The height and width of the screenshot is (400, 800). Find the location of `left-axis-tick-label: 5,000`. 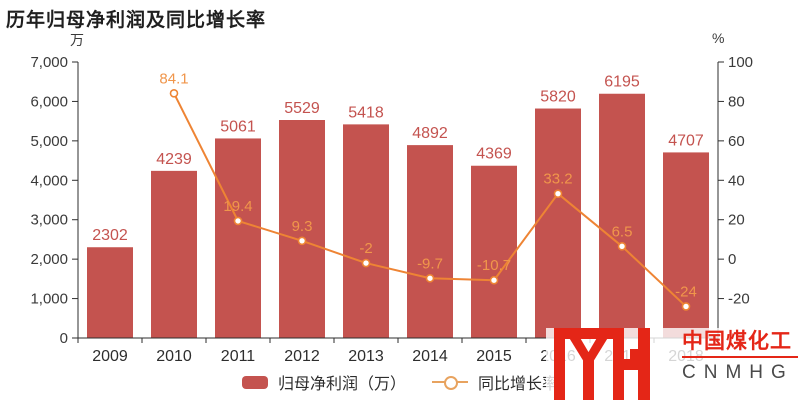

left-axis-tick-label: 5,000 is located at coordinates (49, 141).